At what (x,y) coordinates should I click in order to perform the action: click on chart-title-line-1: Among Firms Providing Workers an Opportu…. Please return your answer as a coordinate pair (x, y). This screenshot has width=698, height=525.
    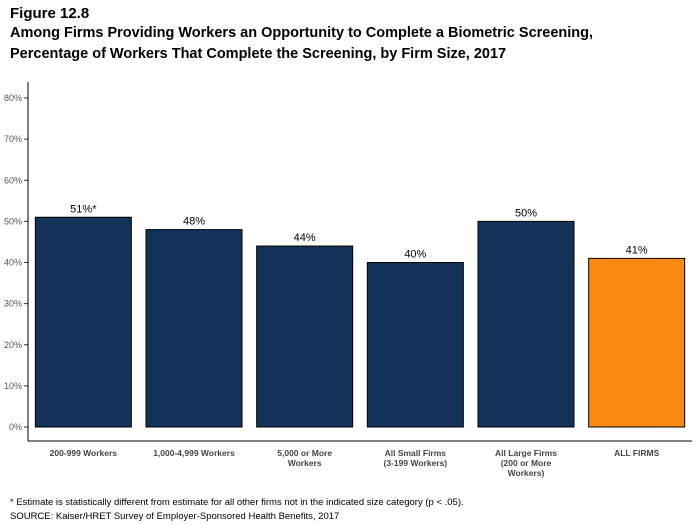
    Looking at the image, I should click on (302, 33).